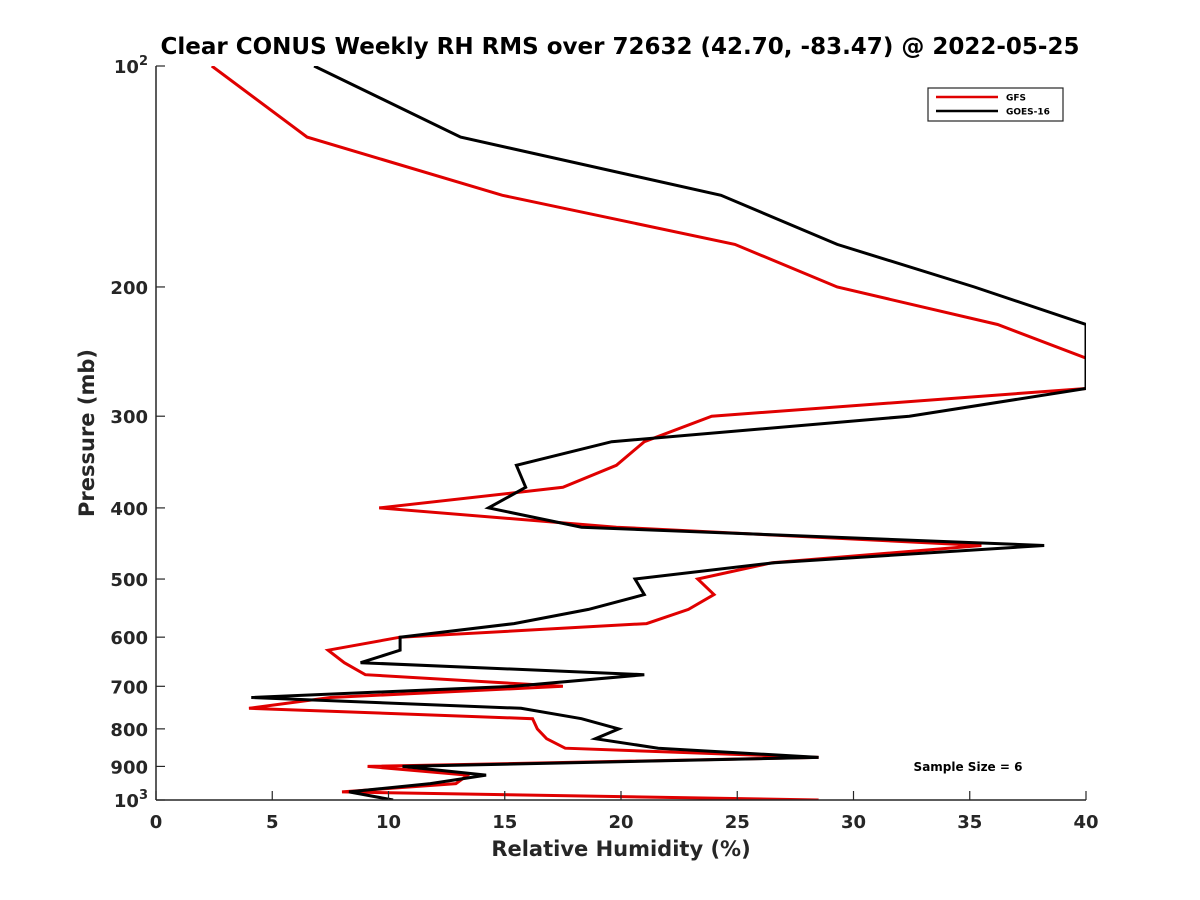  I want to click on x-tick-label: 0, so click(156, 822).